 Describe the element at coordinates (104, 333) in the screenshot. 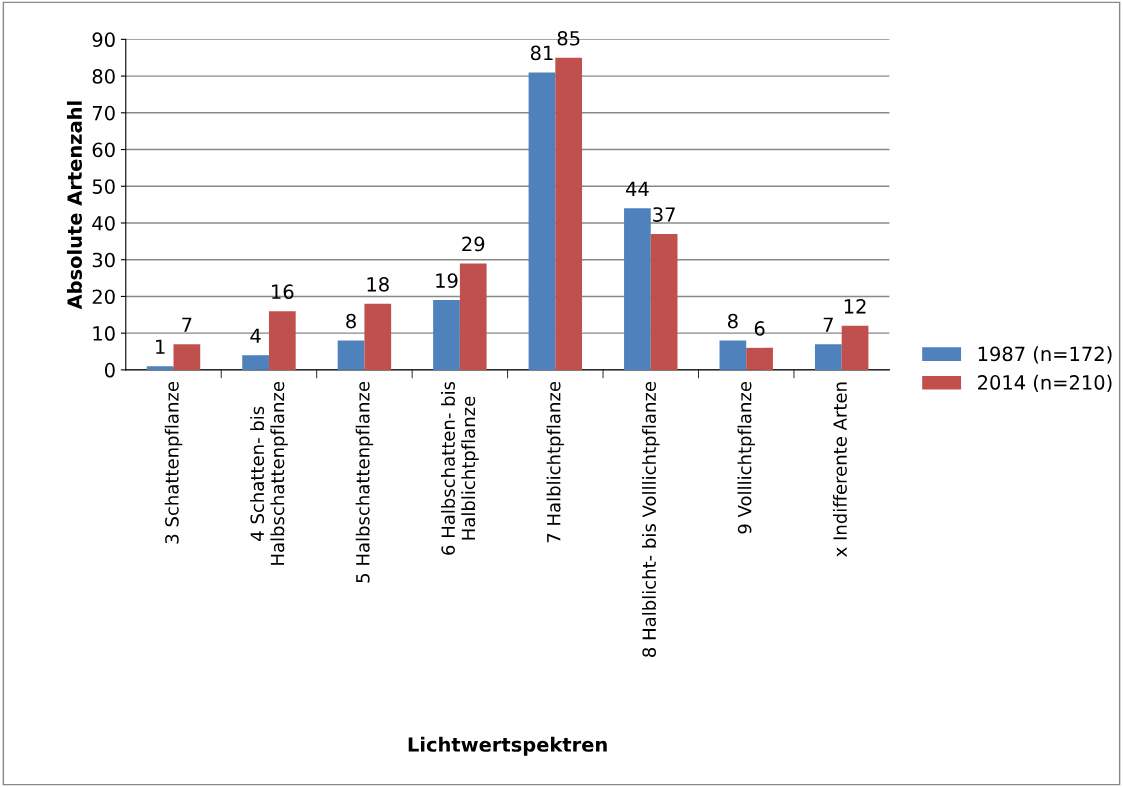

I see `y-tick-label: 10` at that location.